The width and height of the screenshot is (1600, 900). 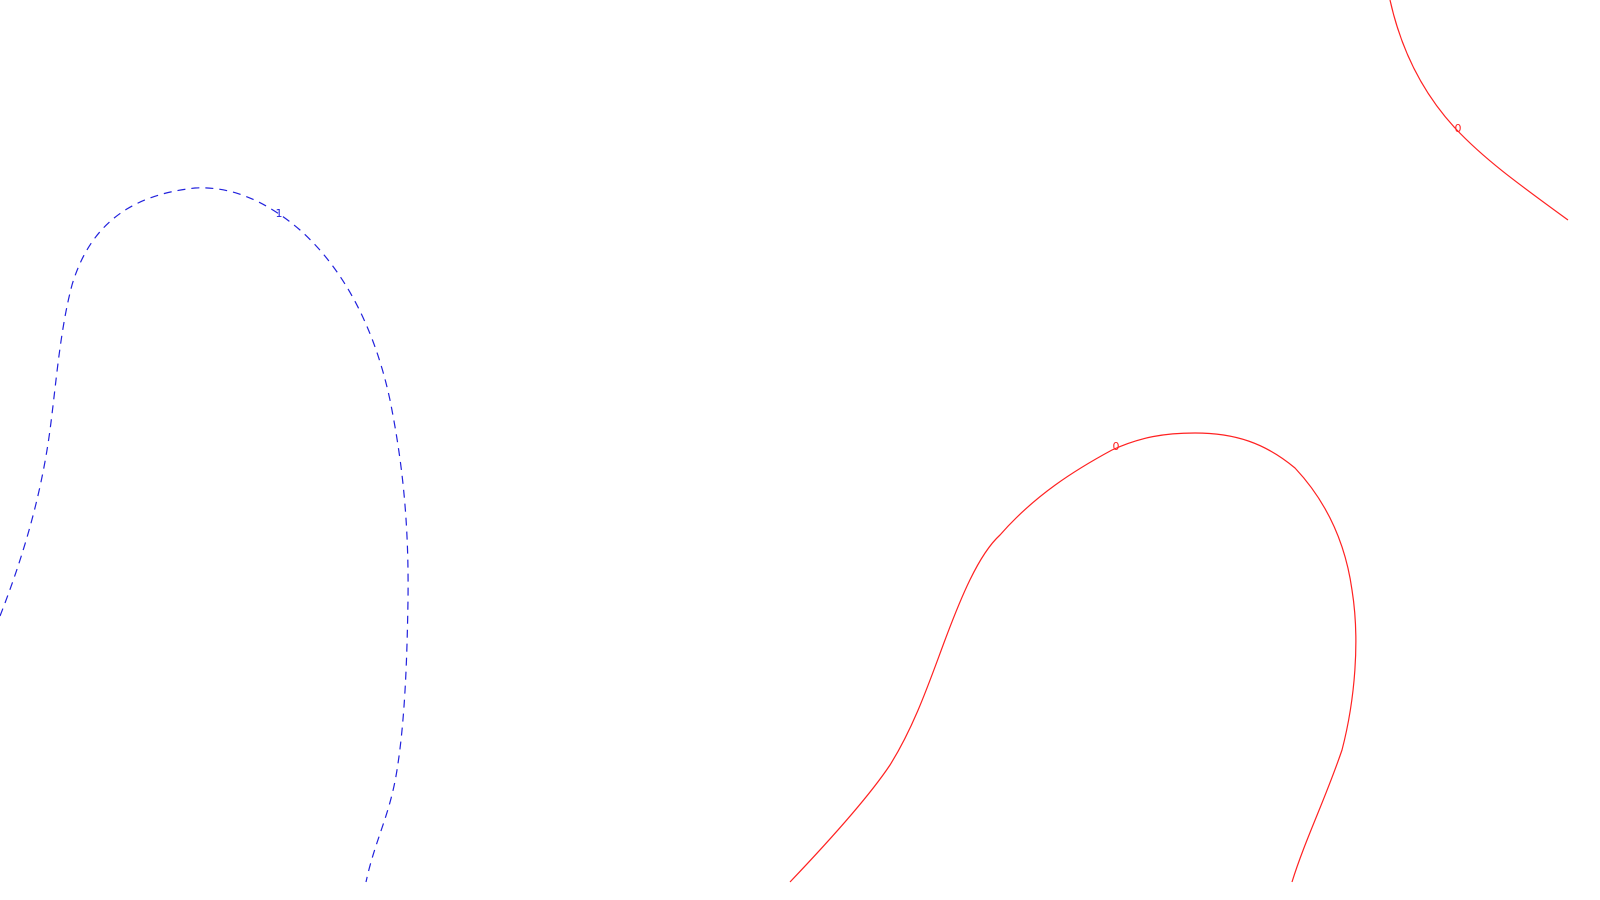 What do you see at coordinates (1116, 446) in the screenshot?
I see `contour-label-level-0-lower: 0` at bounding box center [1116, 446].